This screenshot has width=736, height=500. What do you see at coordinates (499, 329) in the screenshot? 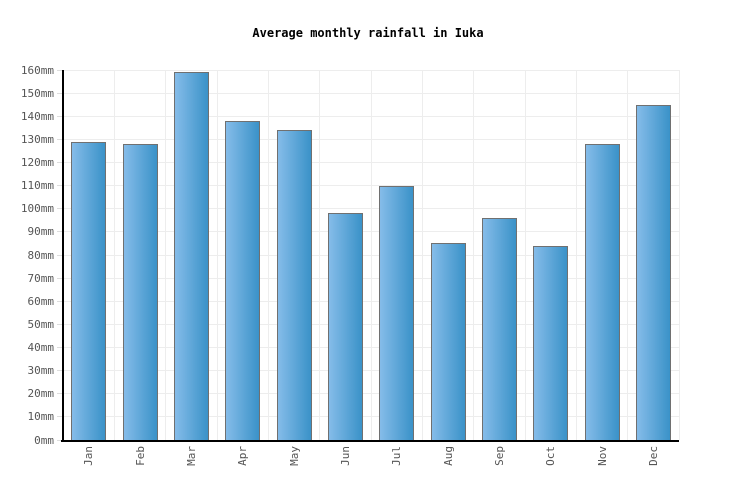
I see `bar-sep` at bounding box center [499, 329].